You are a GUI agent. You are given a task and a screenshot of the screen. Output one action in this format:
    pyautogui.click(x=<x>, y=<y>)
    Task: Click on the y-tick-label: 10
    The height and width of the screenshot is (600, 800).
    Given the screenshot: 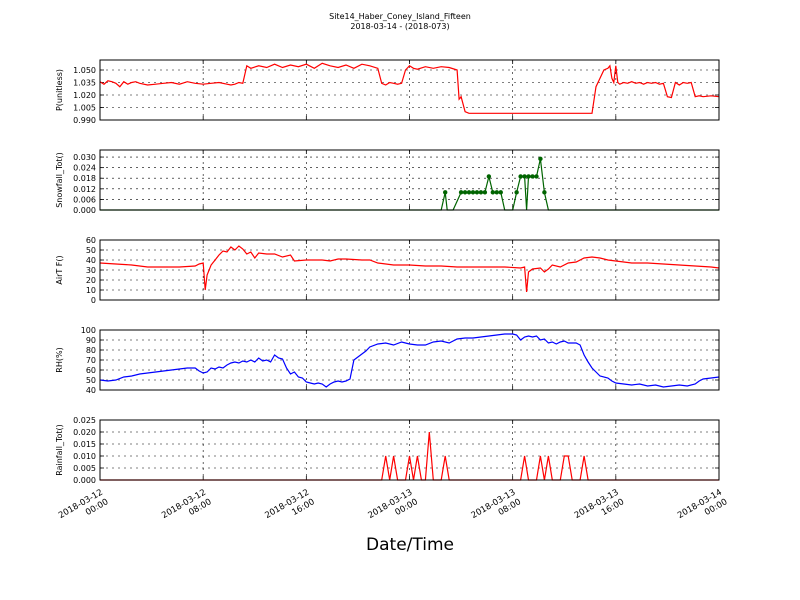 What is the action you would take?
    pyautogui.click(x=91, y=290)
    